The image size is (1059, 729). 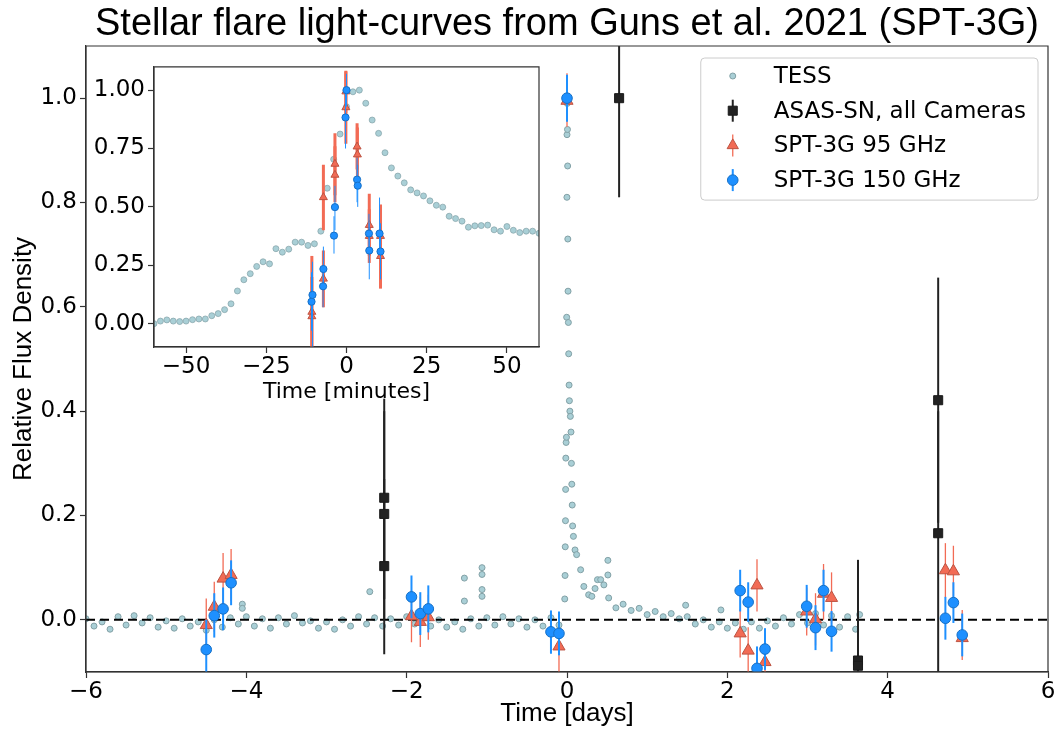 What do you see at coordinates (58, 617) in the screenshot?
I see `y-tick-label: 0.0` at bounding box center [58, 617].